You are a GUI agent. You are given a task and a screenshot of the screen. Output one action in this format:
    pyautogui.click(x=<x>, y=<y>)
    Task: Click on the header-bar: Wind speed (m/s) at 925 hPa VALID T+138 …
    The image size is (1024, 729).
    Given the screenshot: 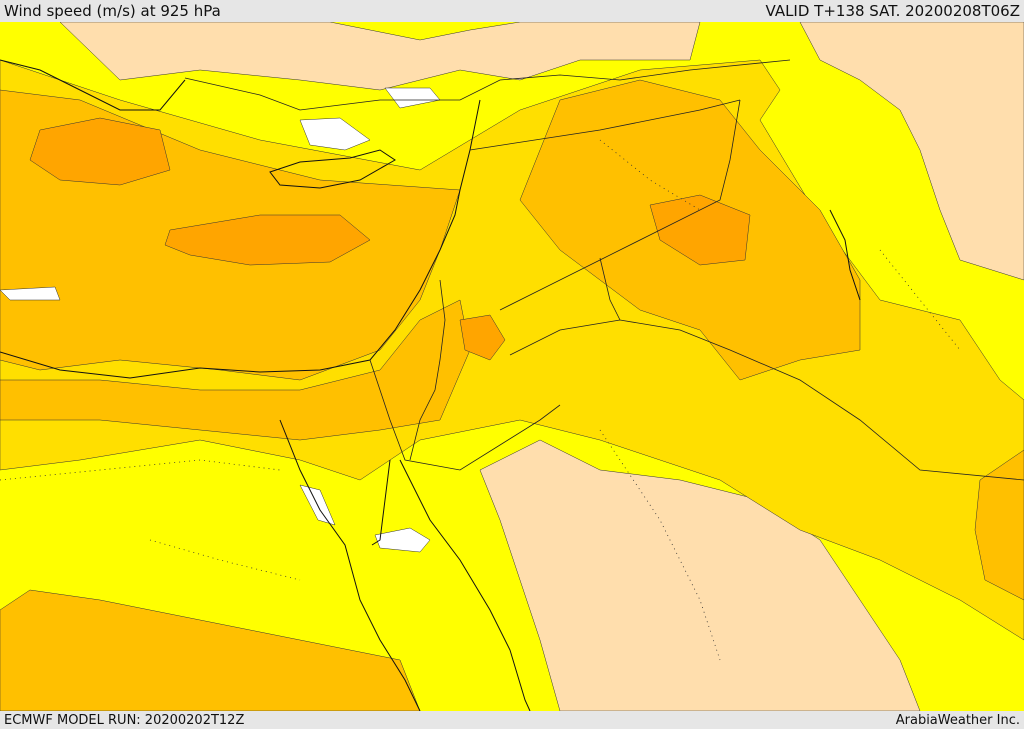 What is the action you would take?
    pyautogui.click(x=512, y=11)
    